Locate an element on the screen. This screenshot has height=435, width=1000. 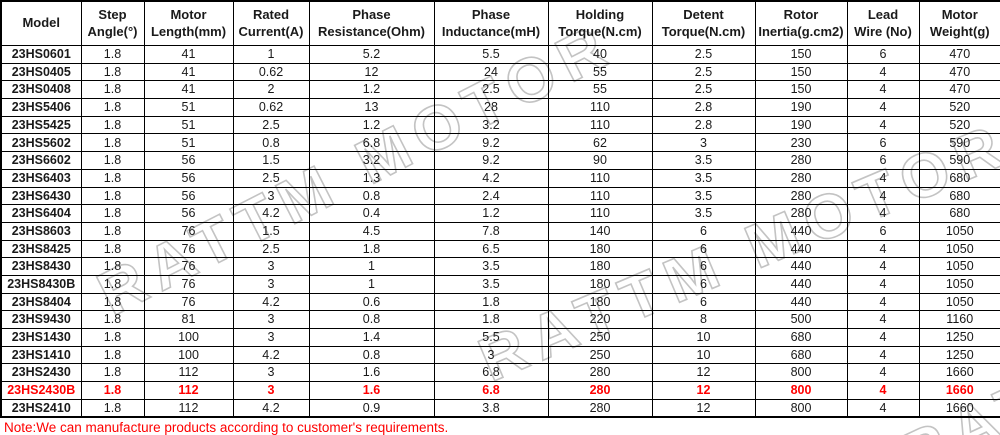
cell-phase-inductance: 3 is located at coordinates (491, 355).